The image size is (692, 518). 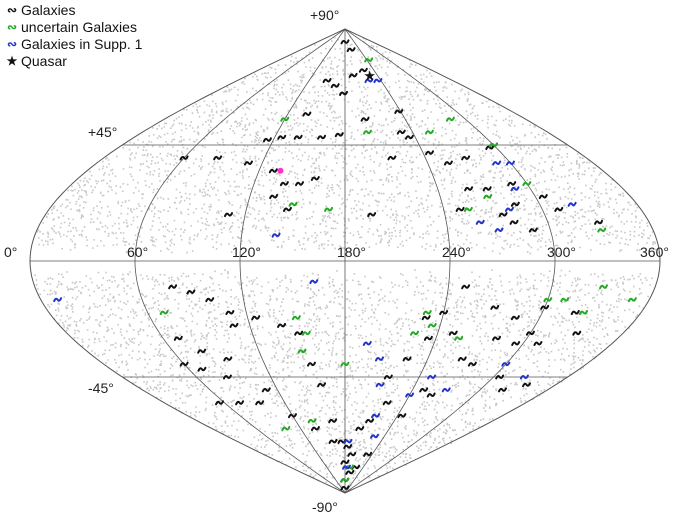 What do you see at coordinates (48, 10) in the screenshot?
I see `legend-label-galaxies: Galaxies` at bounding box center [48, 10].